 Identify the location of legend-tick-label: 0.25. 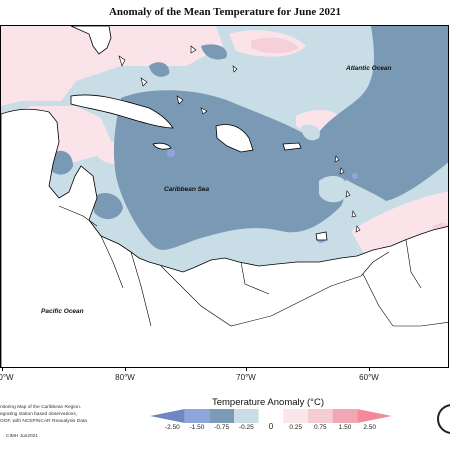
(295, 427).